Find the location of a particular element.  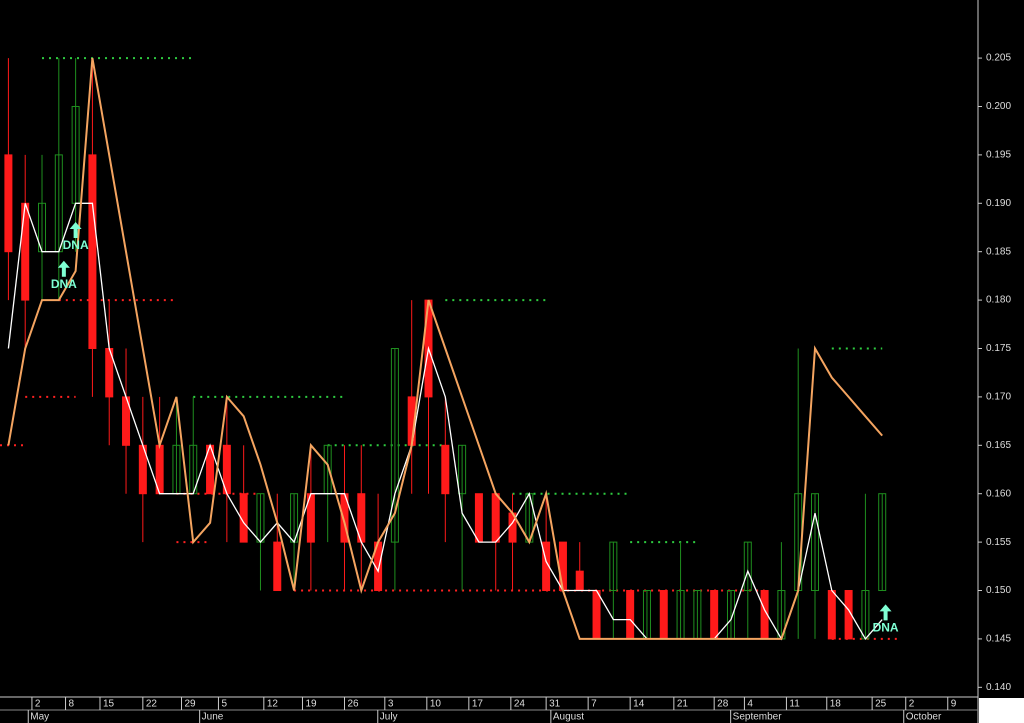

y-tick-label: 0.170 is located at coordinates (998, 397).